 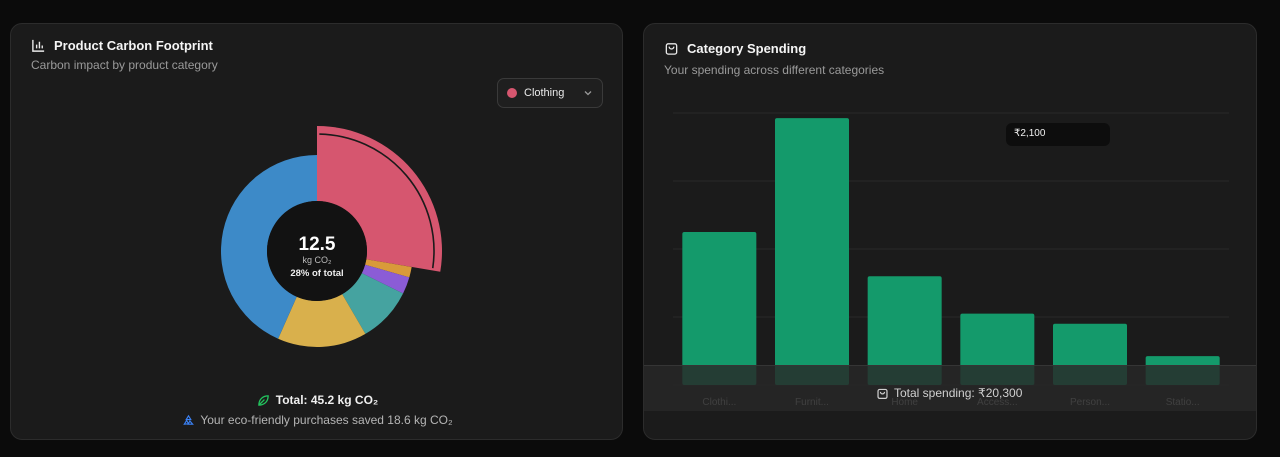 I want to click on spend-card-title: Category Spending, so click(x=747, y=48).